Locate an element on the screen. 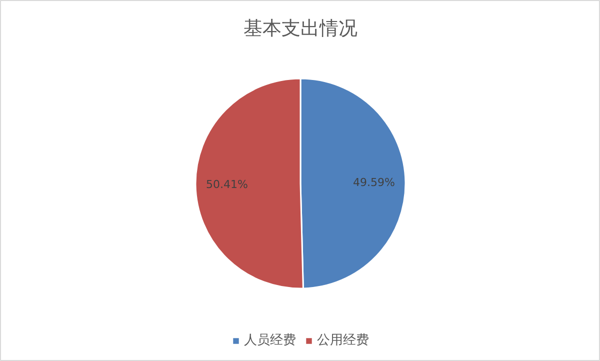  legend-label: 人员经费 is located at coordinates (270, 340).